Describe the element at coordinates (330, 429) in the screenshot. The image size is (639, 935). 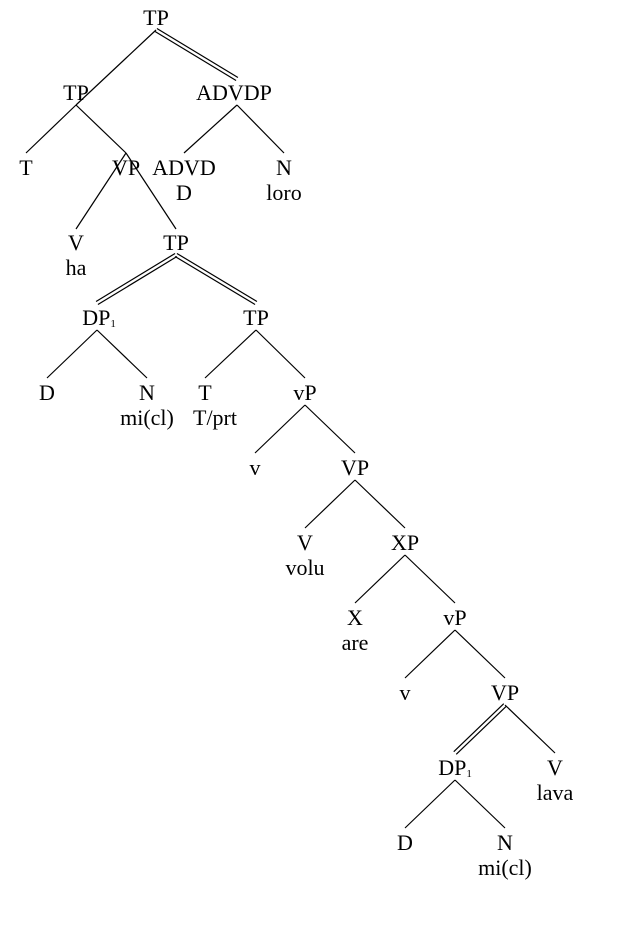
I see `edge-n15-n17` at that location.